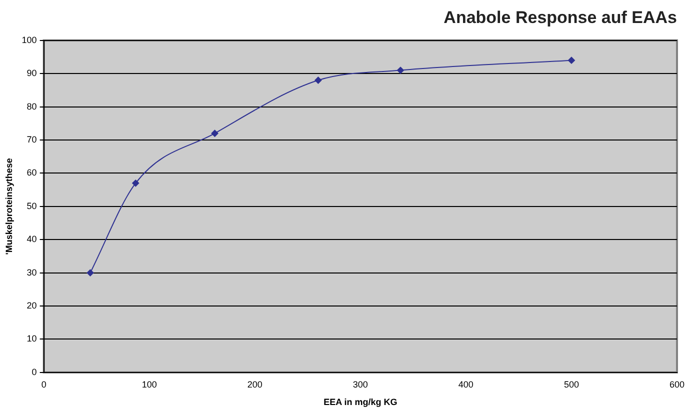  I want to click on x-tick-label: 600, so click(677, 384).